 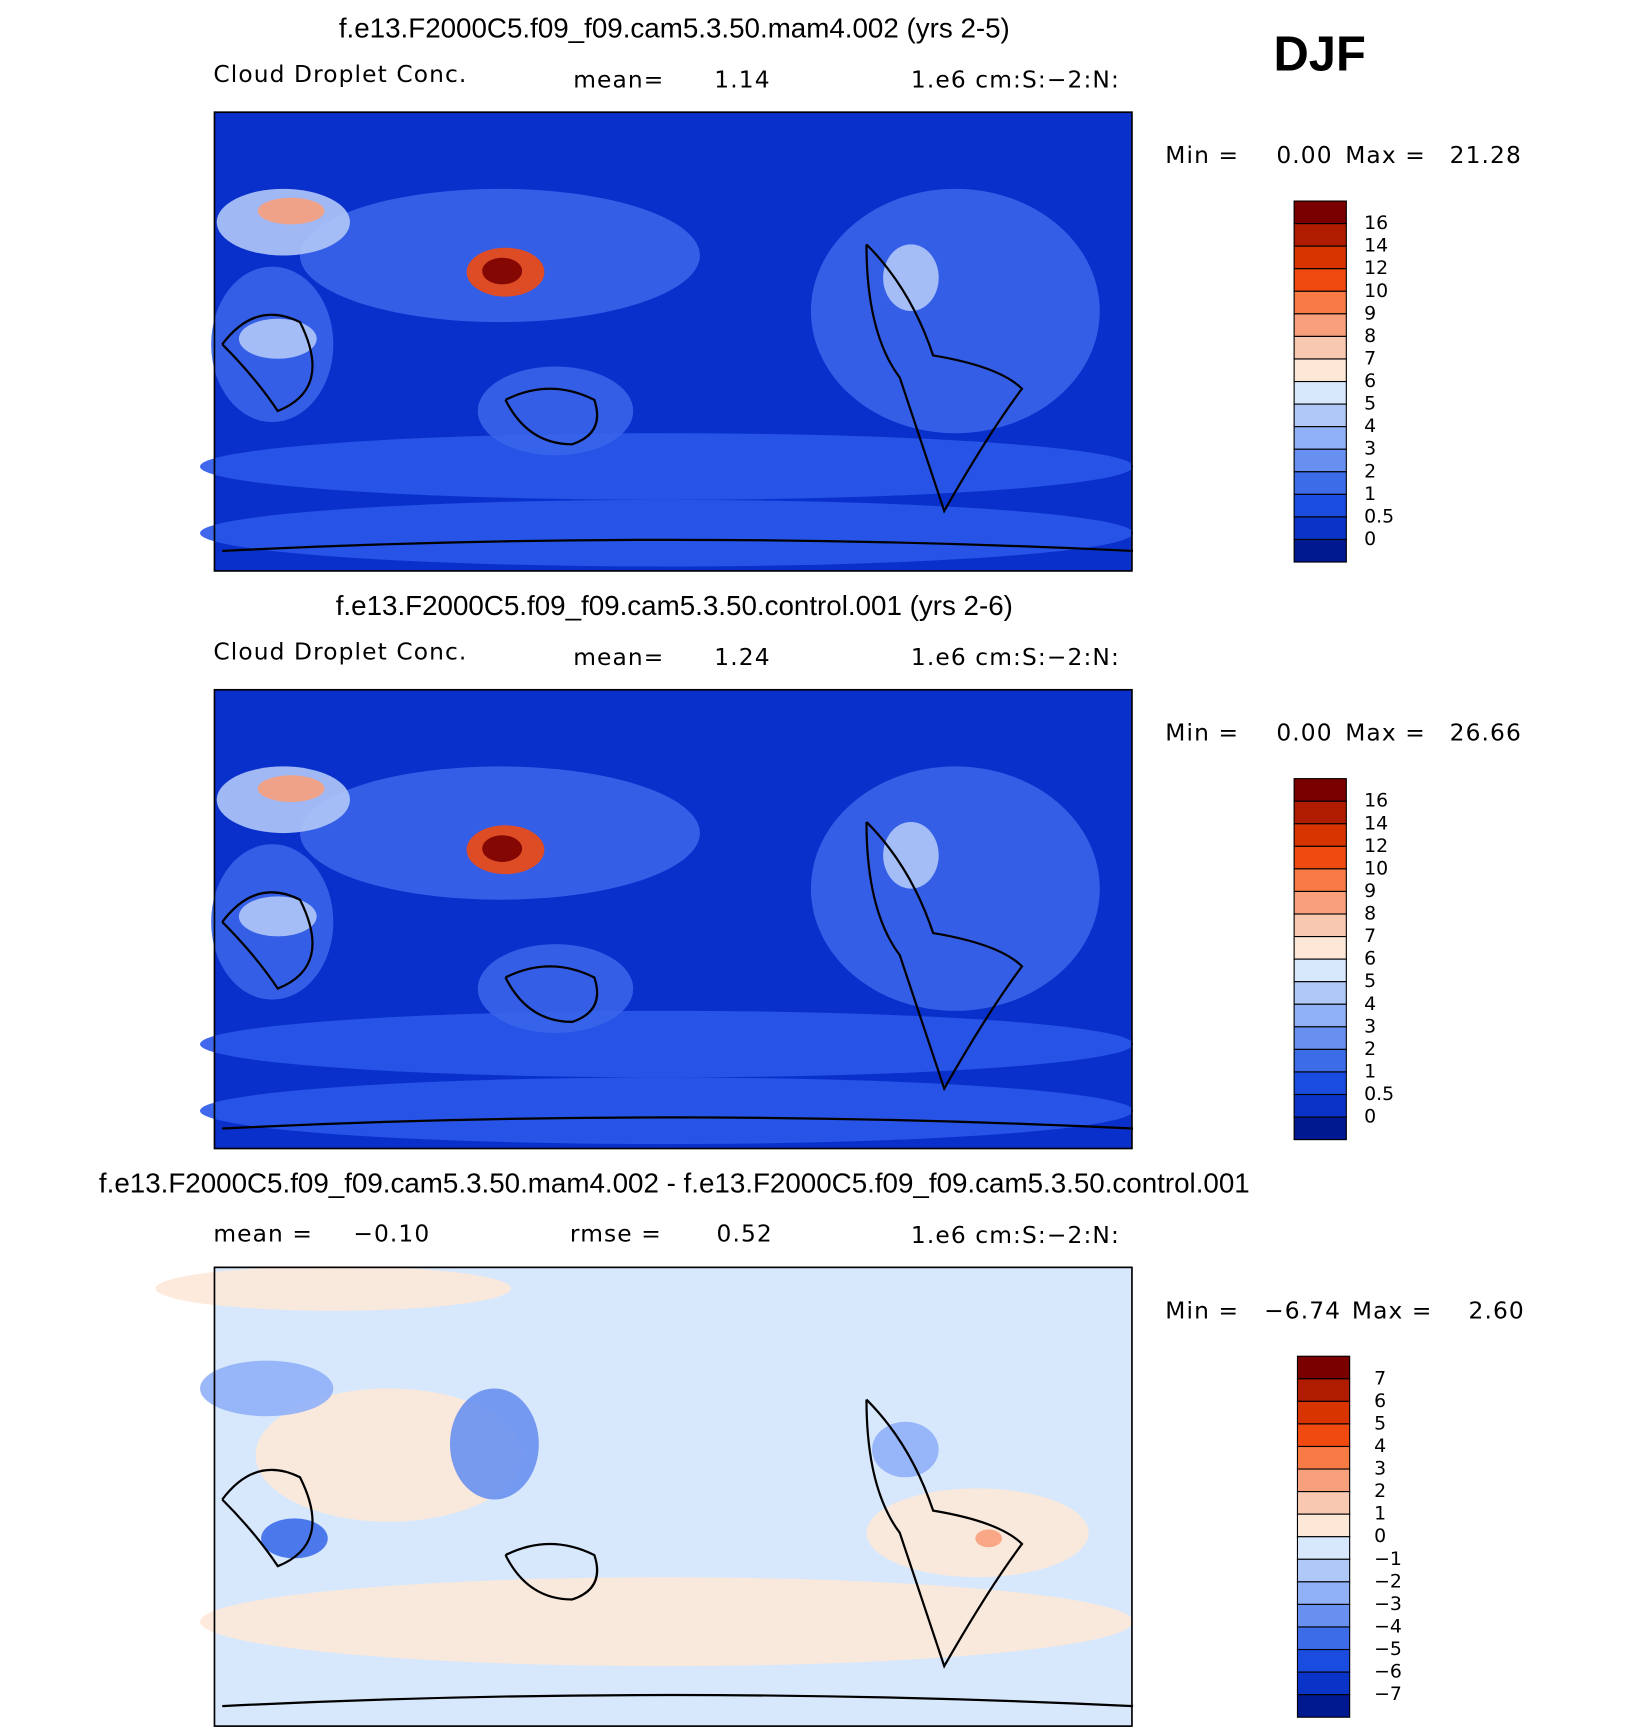 What do you see at coordinates (1320, 55) in the screenshot?
I see `season-label: DJF` at bounding box center [1320, 55].